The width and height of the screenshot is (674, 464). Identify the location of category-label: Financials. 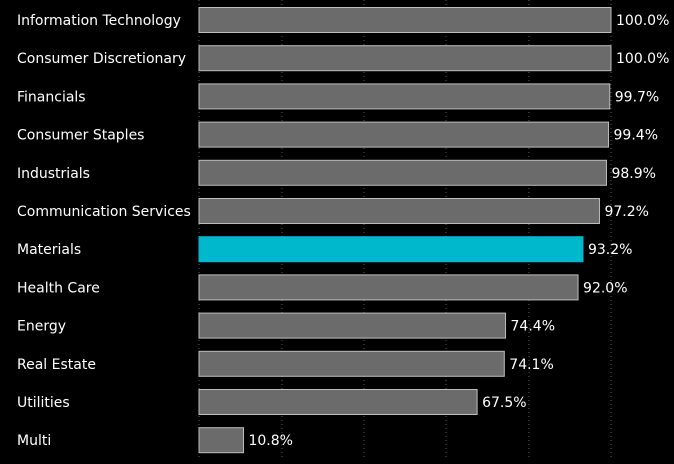
(51, 97).